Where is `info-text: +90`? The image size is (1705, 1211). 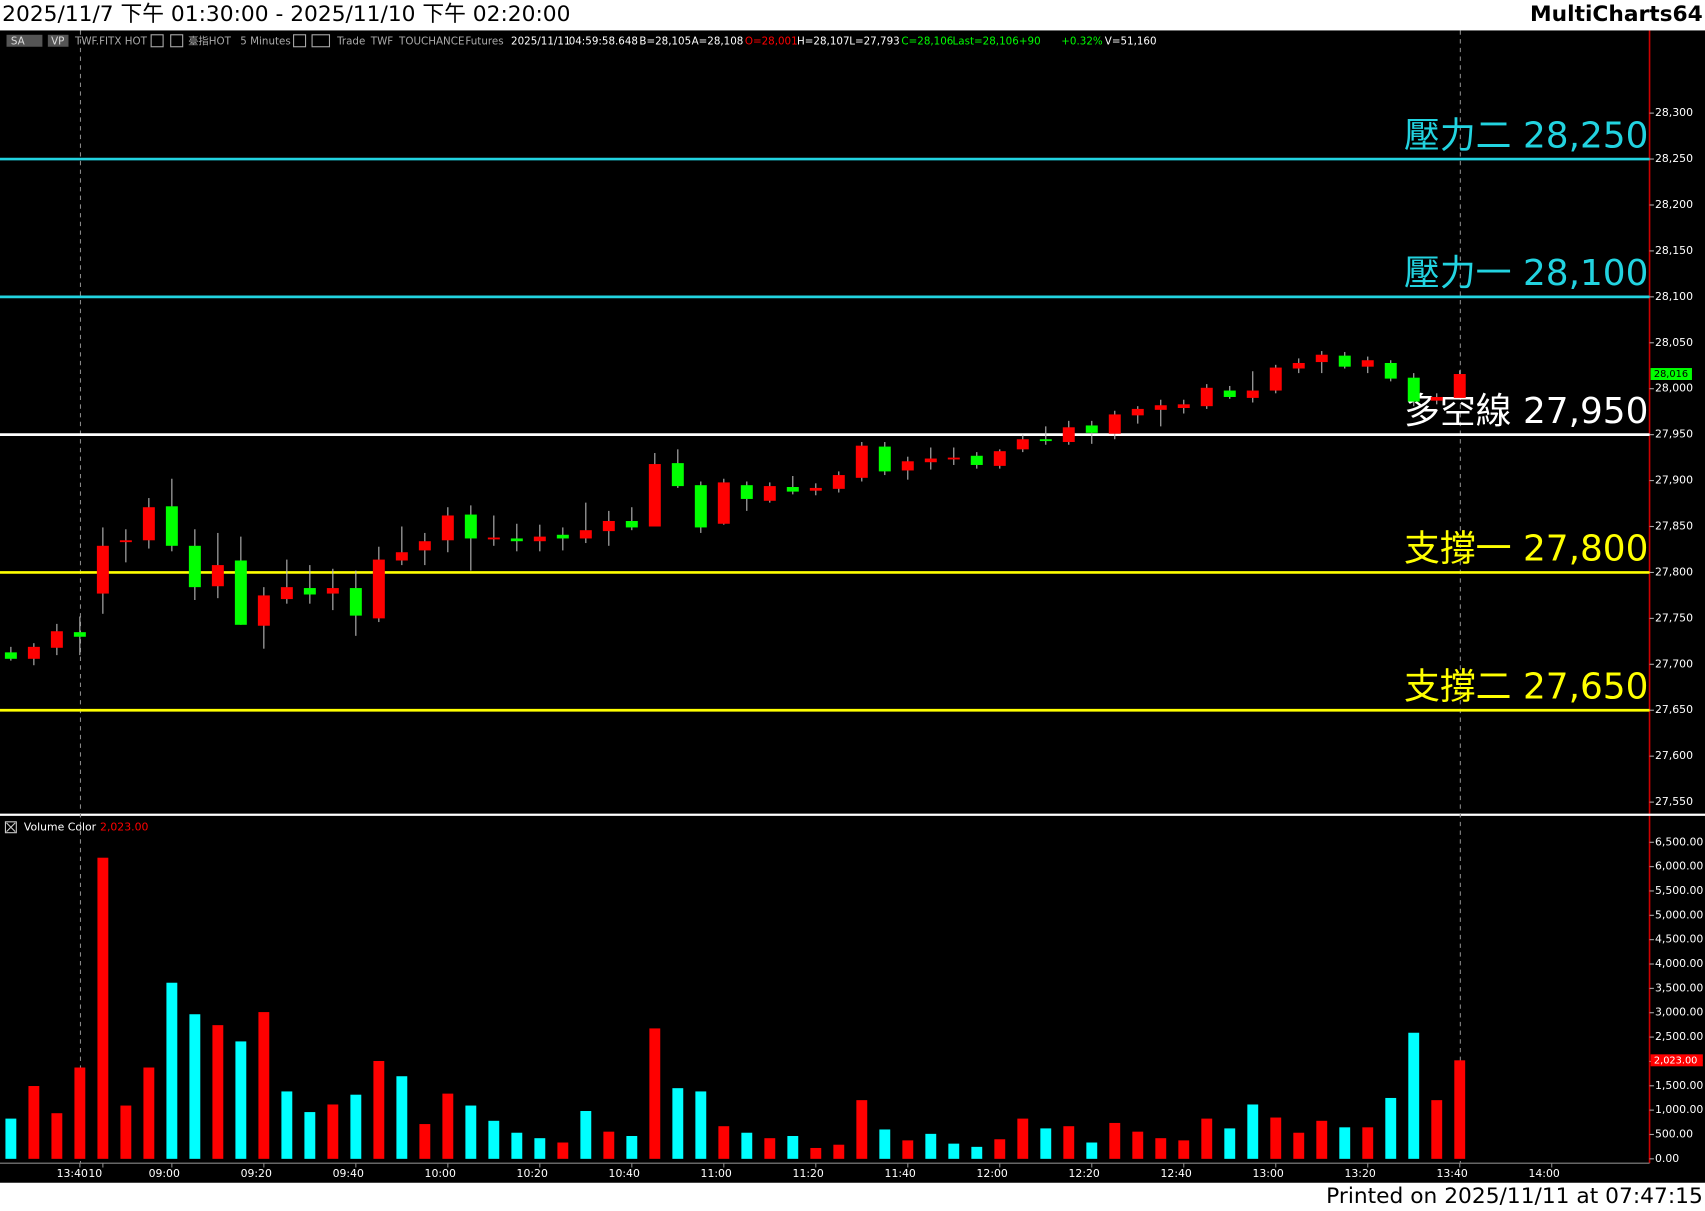
info-text: +90 is located at coordinates (1030, 41).